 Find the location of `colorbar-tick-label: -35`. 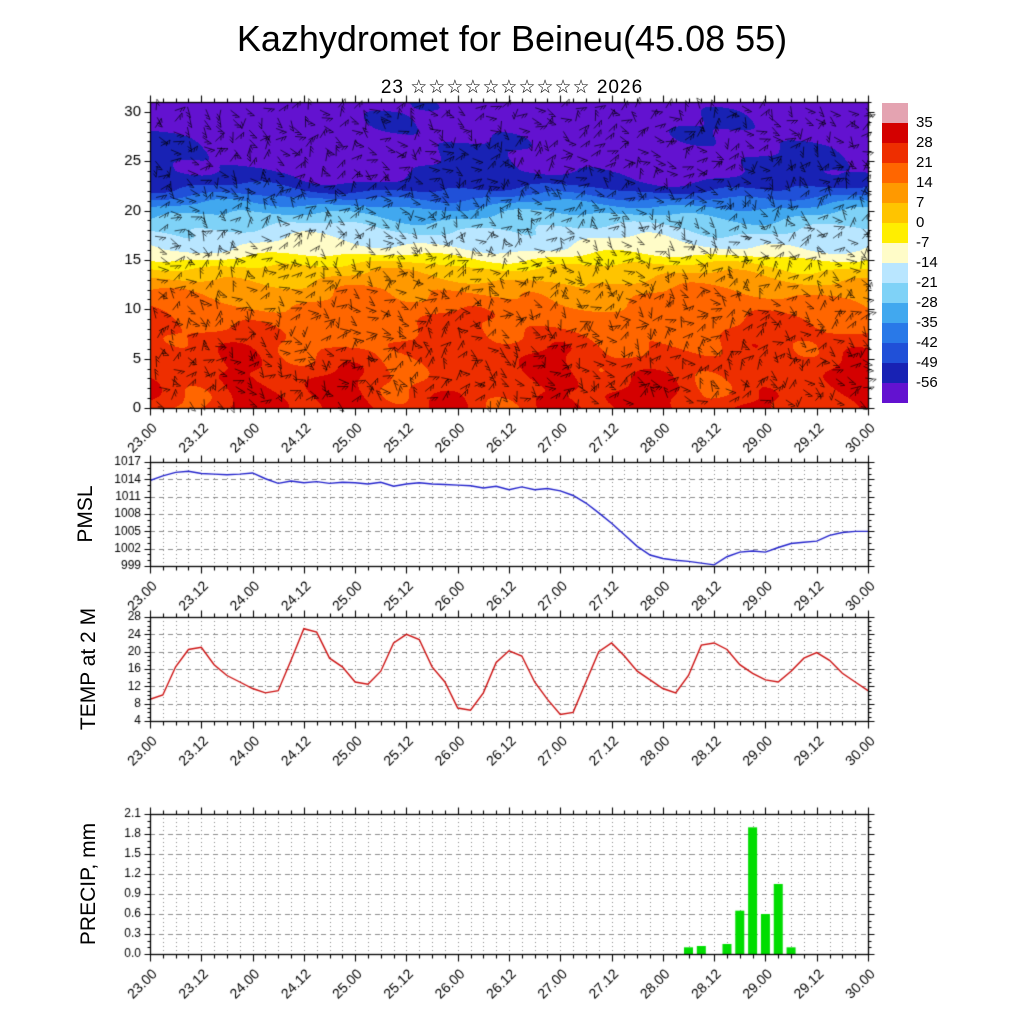

colorbar-tick-label: -35 is located at coordinates (927, 322).